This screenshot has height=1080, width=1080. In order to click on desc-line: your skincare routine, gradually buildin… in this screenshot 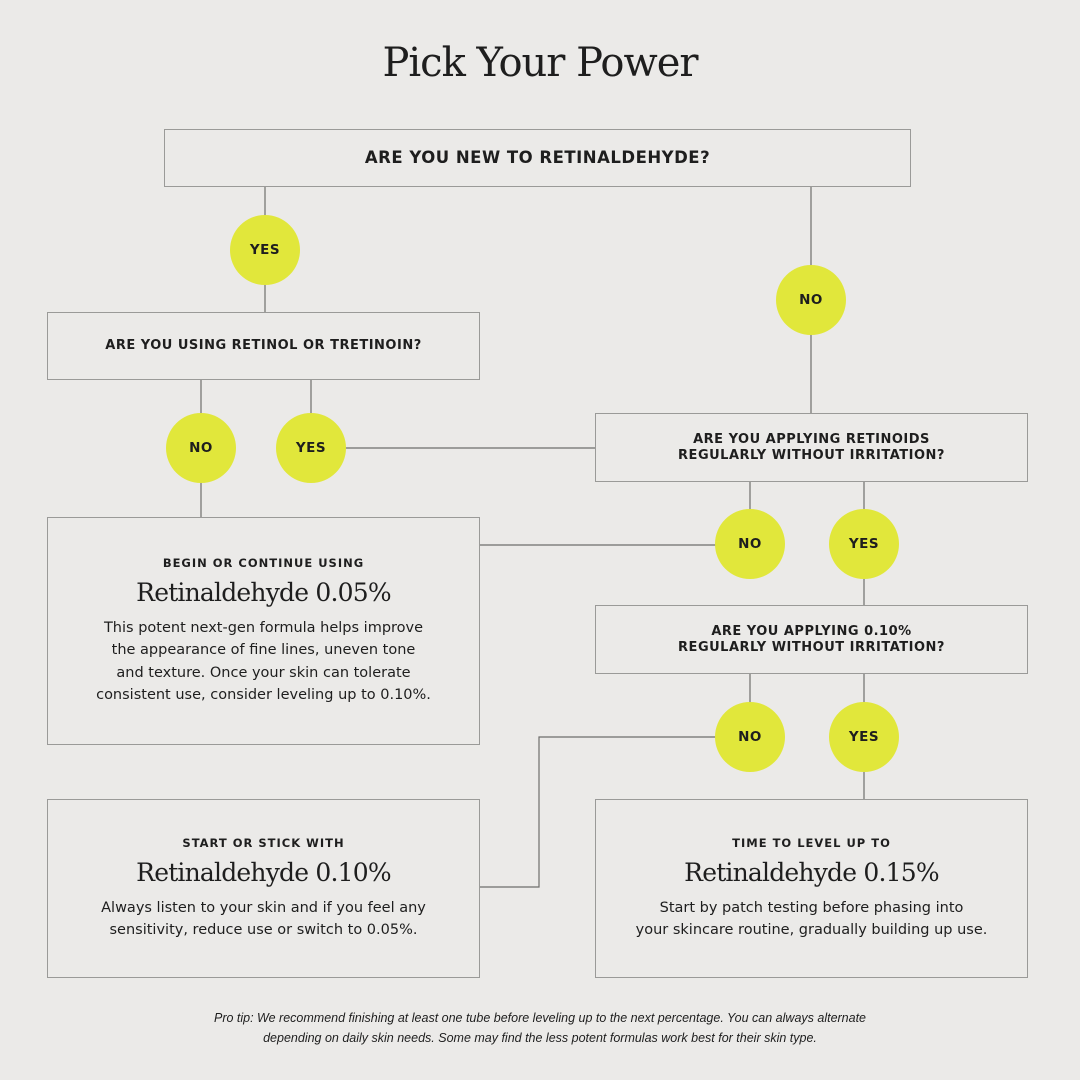, I will do `click(811, 930)`.